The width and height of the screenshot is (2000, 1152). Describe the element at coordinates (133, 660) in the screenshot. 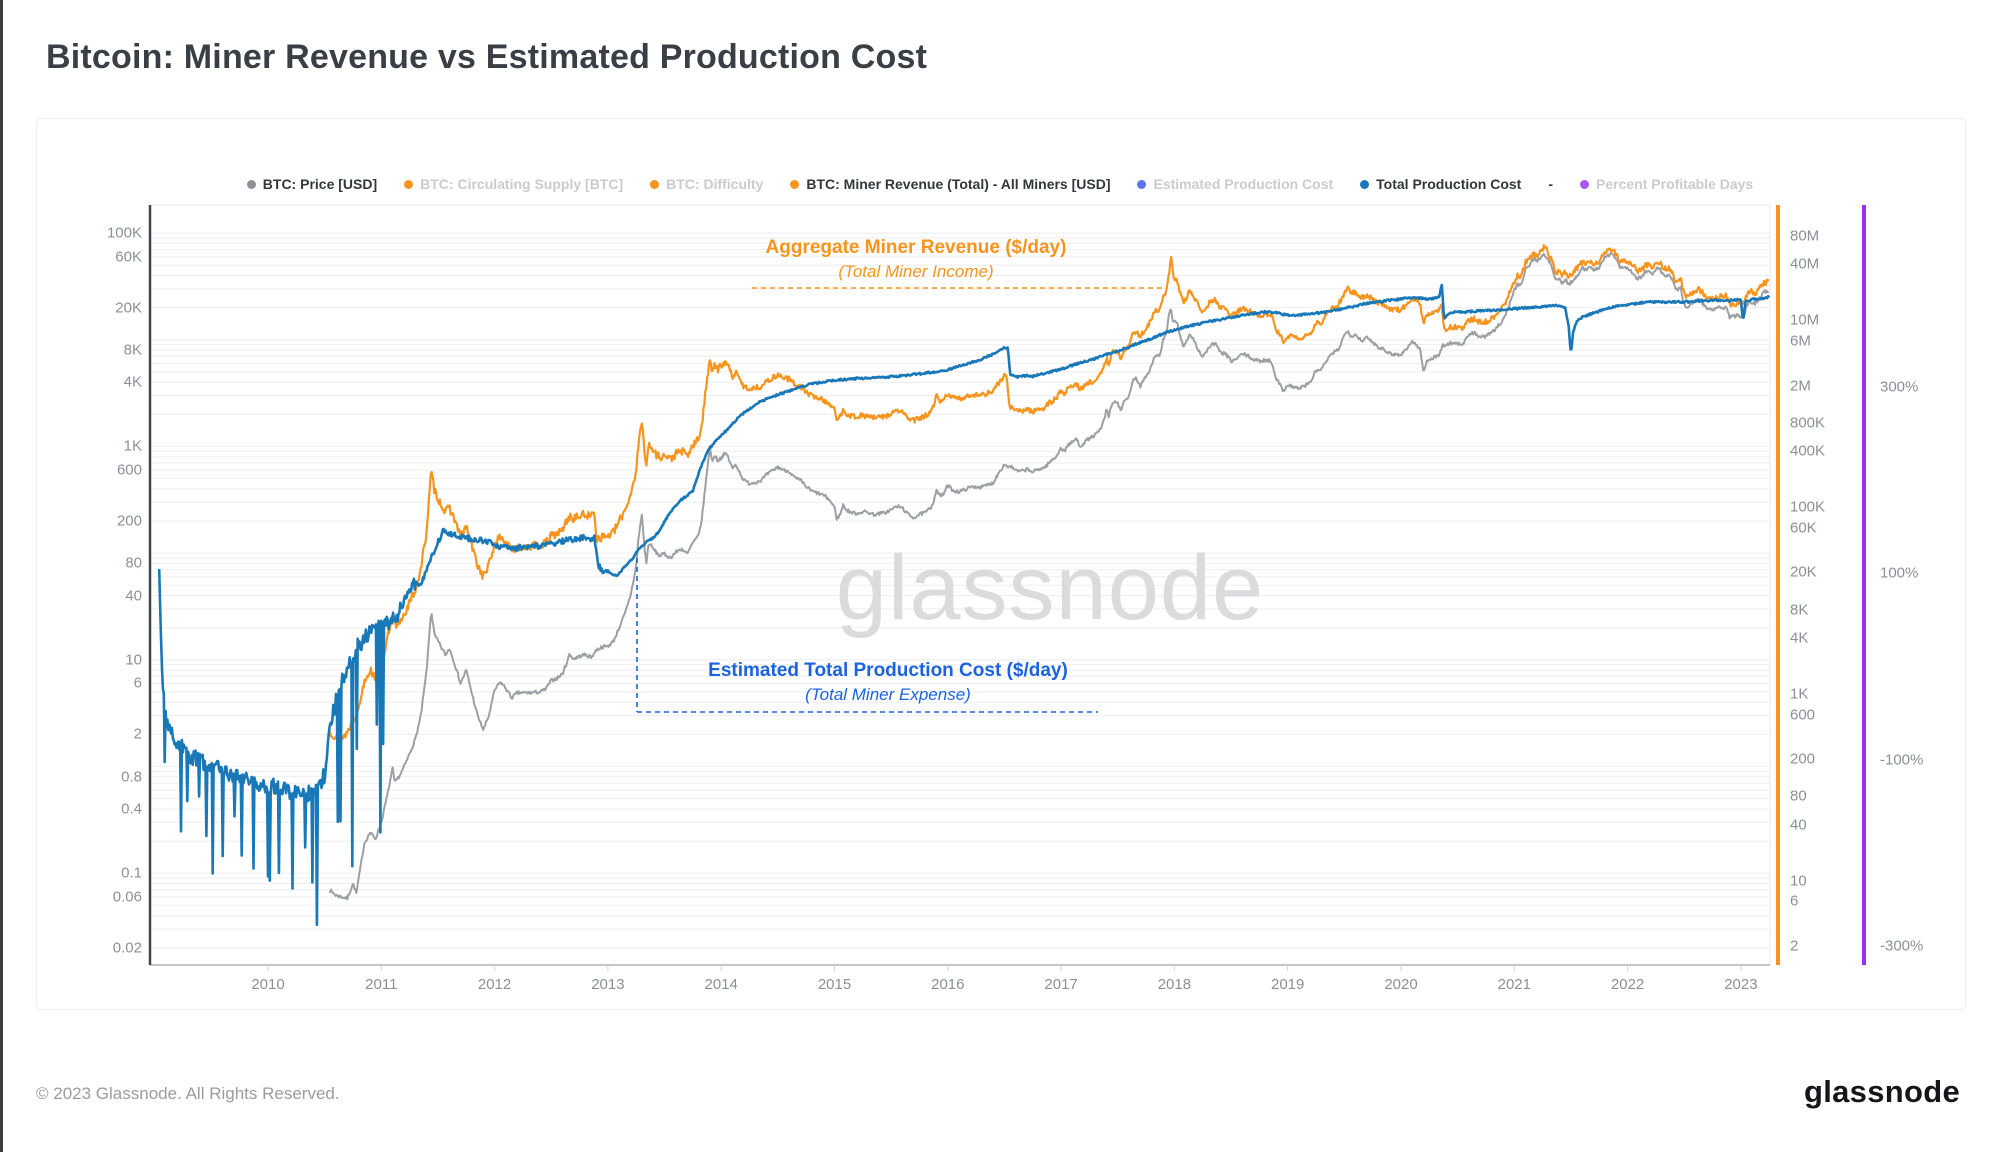

I see `left-axis-tick: 10` at that location.